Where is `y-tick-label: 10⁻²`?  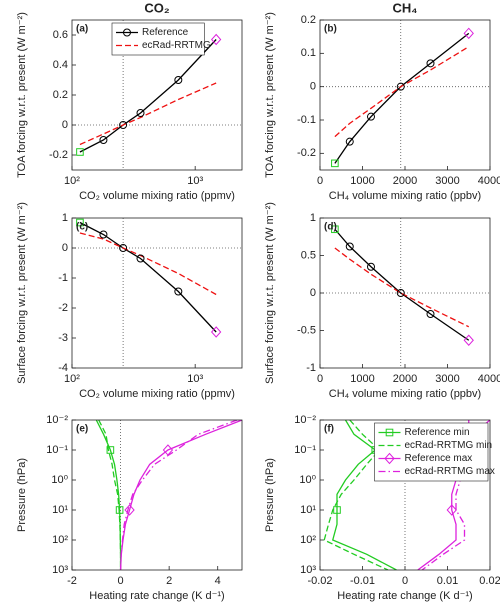
y-tick-label: 10⁻² is located at coordinates (57, 420).